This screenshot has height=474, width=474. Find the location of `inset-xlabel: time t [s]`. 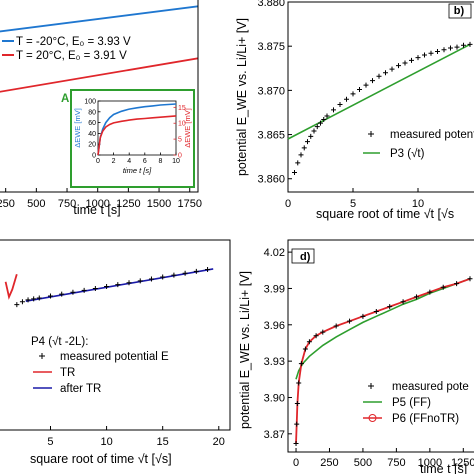

inset-xlabel: time t [s] is located at coordinates (137, 170).